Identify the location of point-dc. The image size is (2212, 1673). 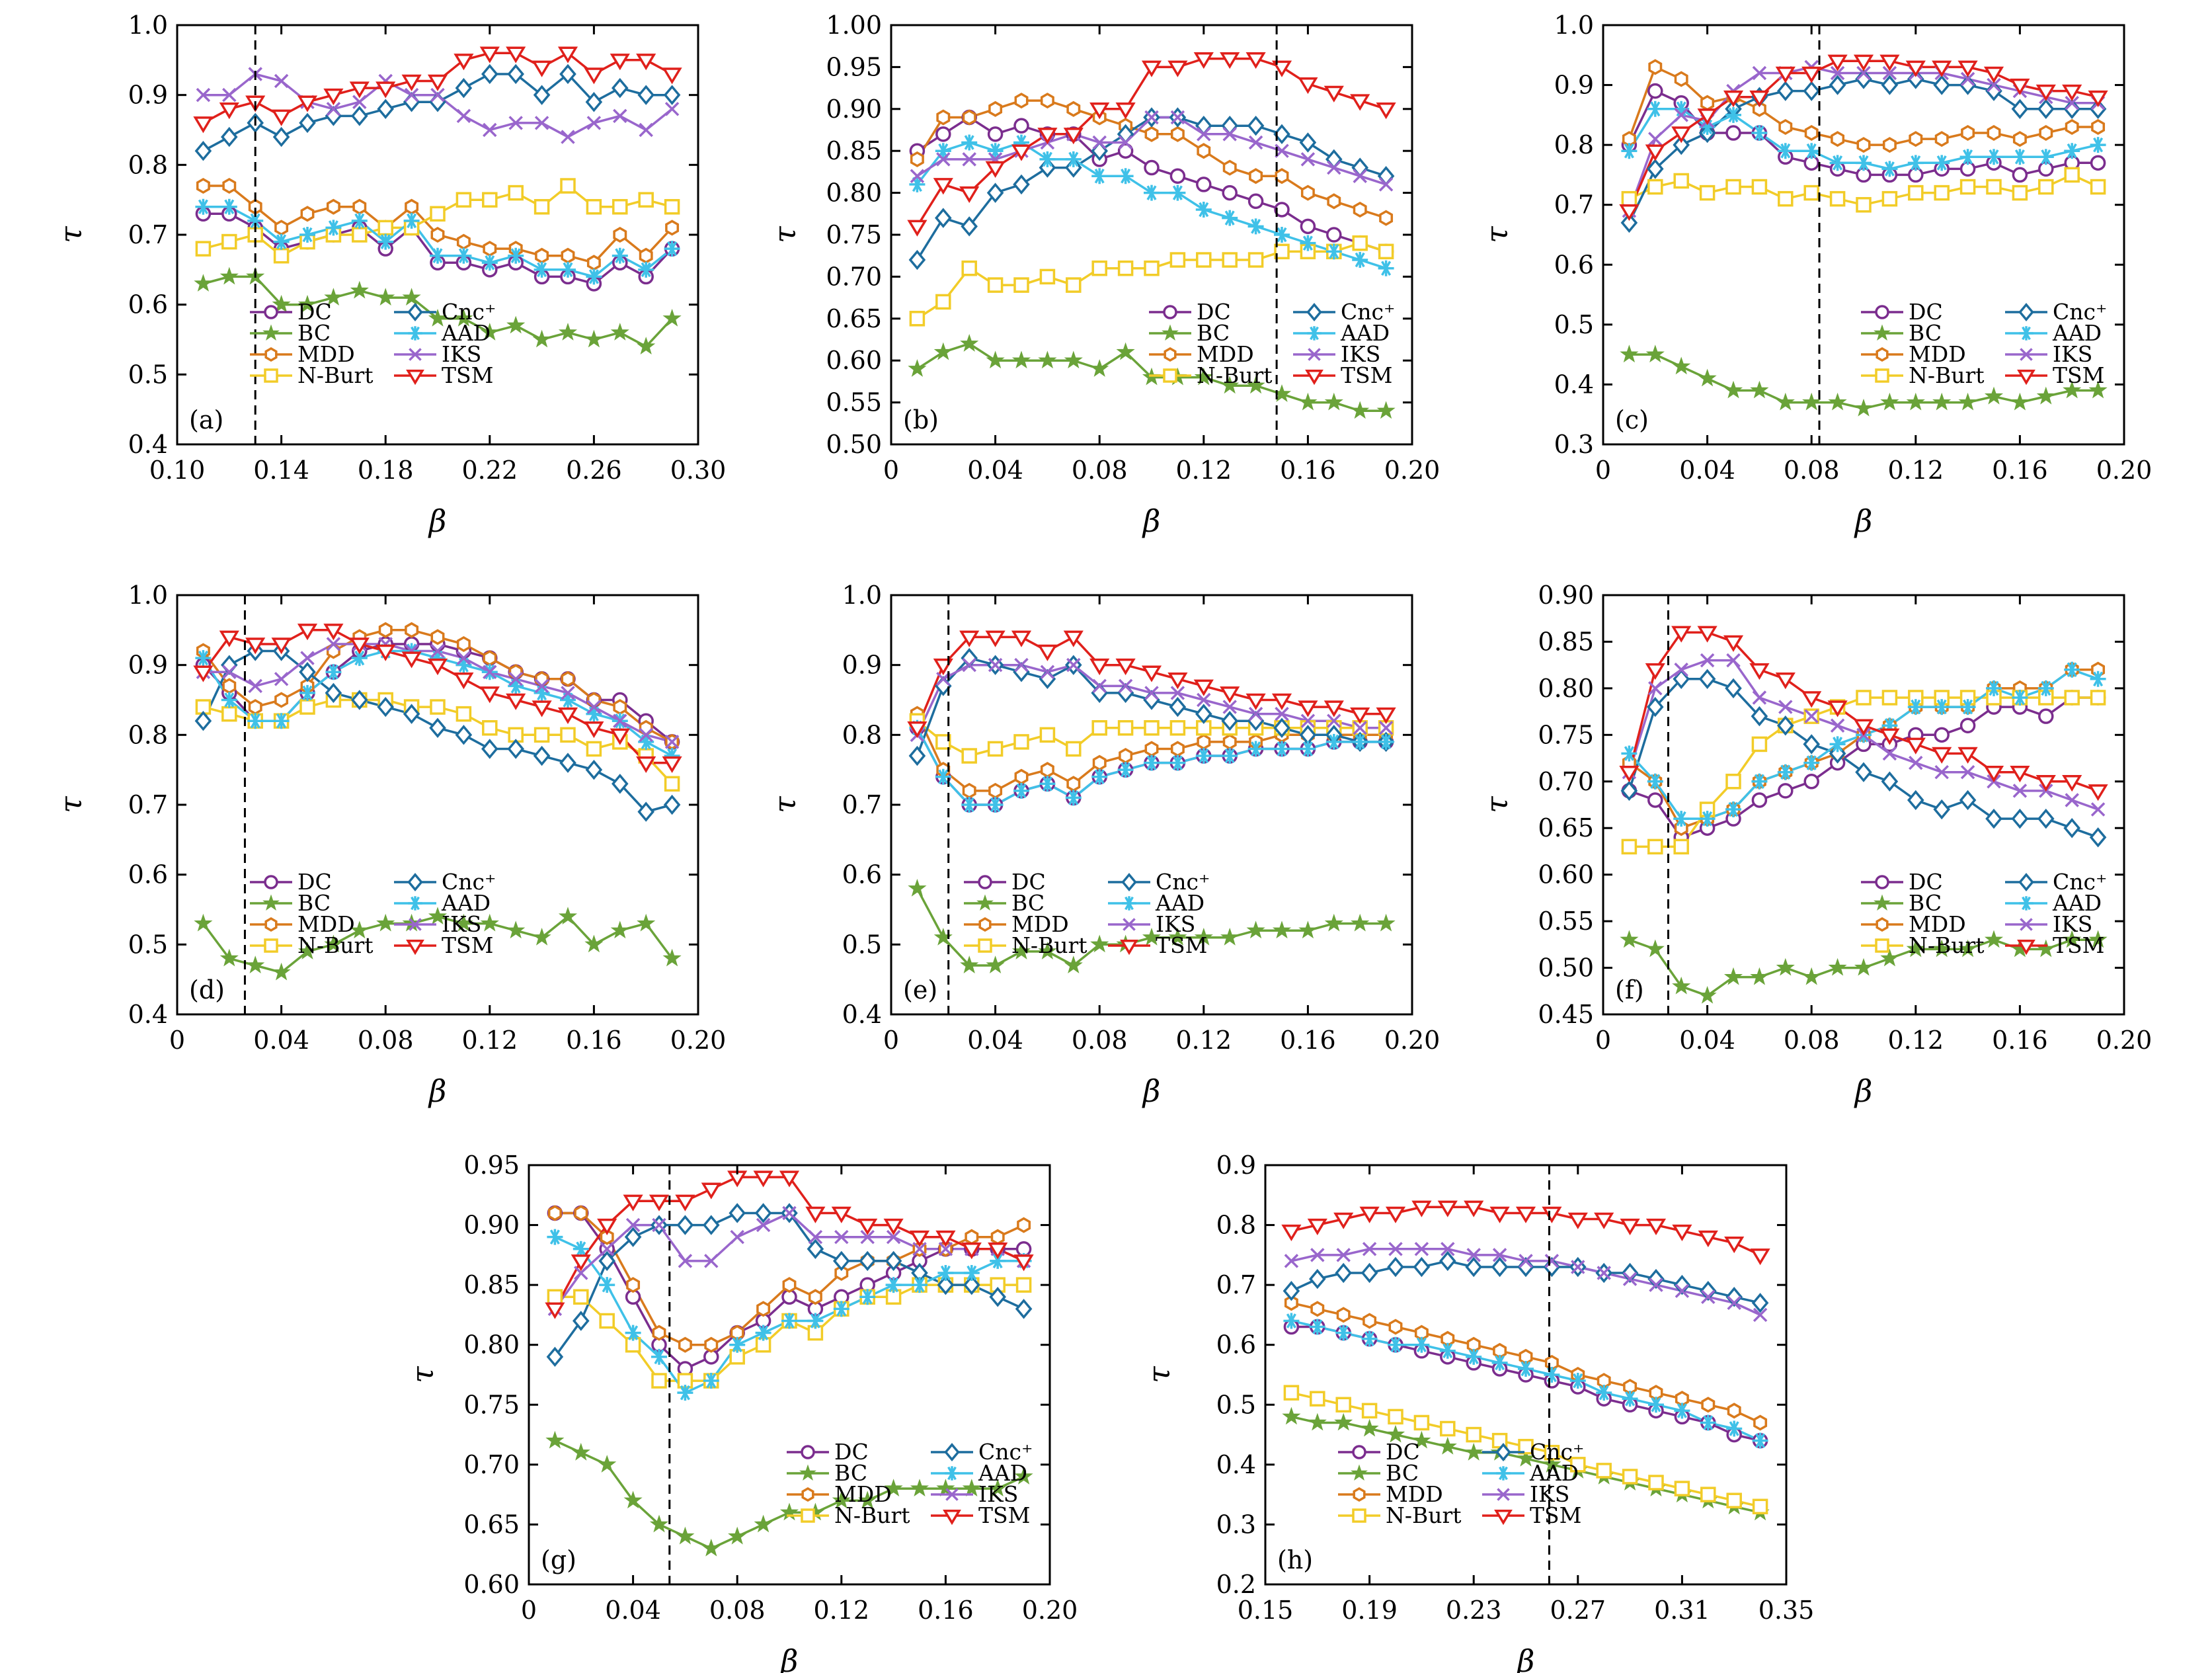
(1021, 126).